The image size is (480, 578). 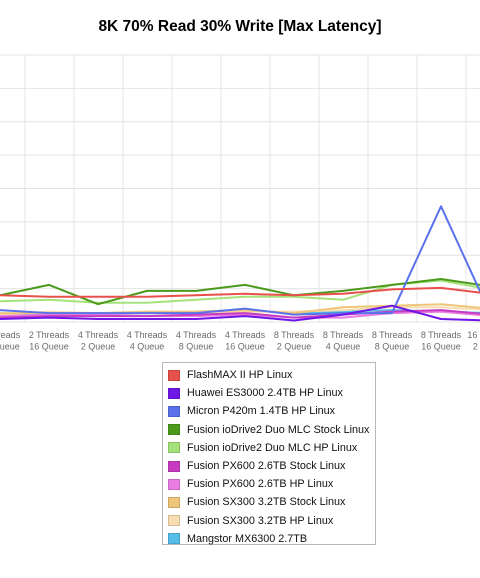 I want to click on legend-item: FlashMAX II HP Linux, so click(x=271, y=375).